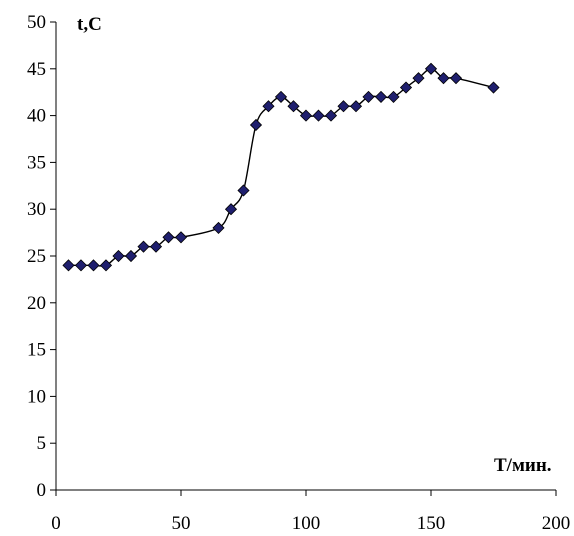 The width and height of the screenshot is (574, 536). I want to click on x-tick-label: 100, so click(306, 523).